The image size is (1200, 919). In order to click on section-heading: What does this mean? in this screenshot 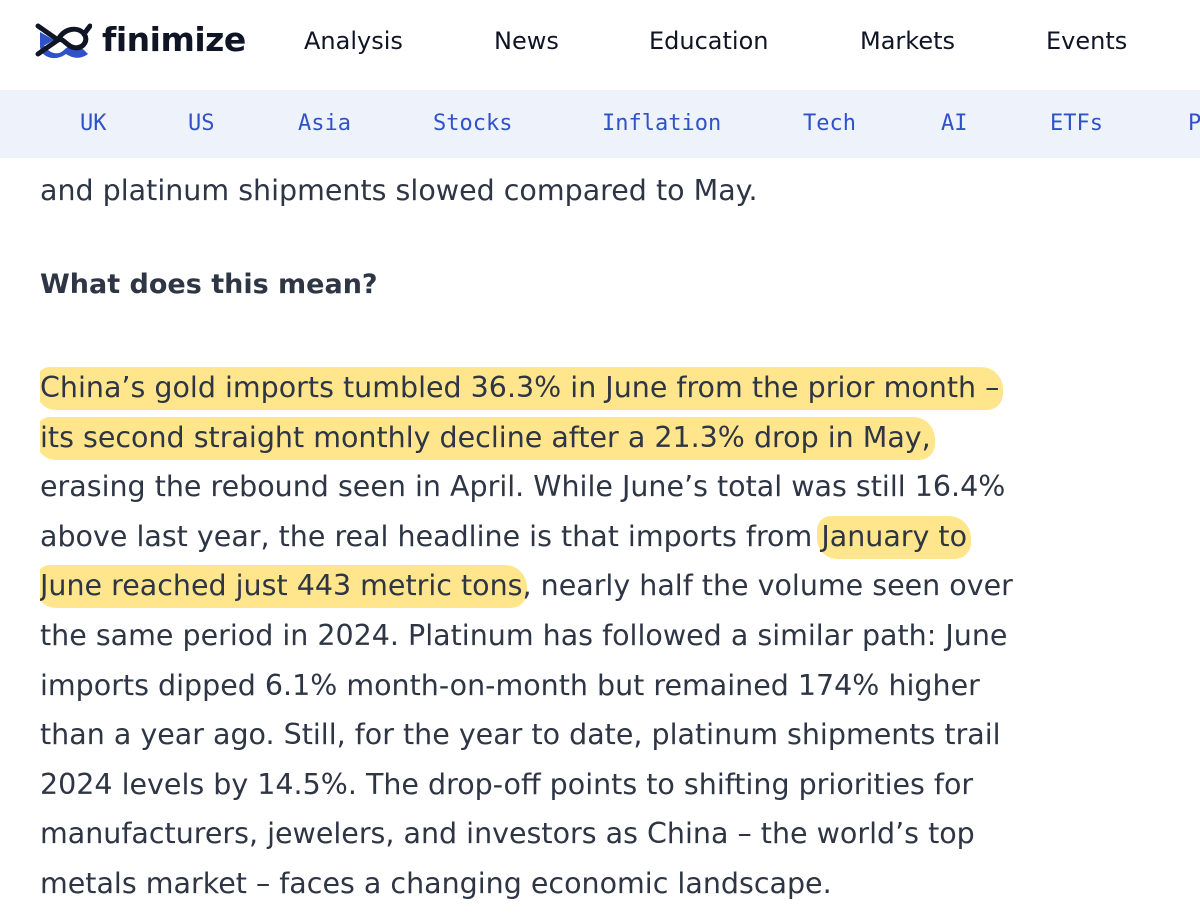, I will do `click(209, 284)`.